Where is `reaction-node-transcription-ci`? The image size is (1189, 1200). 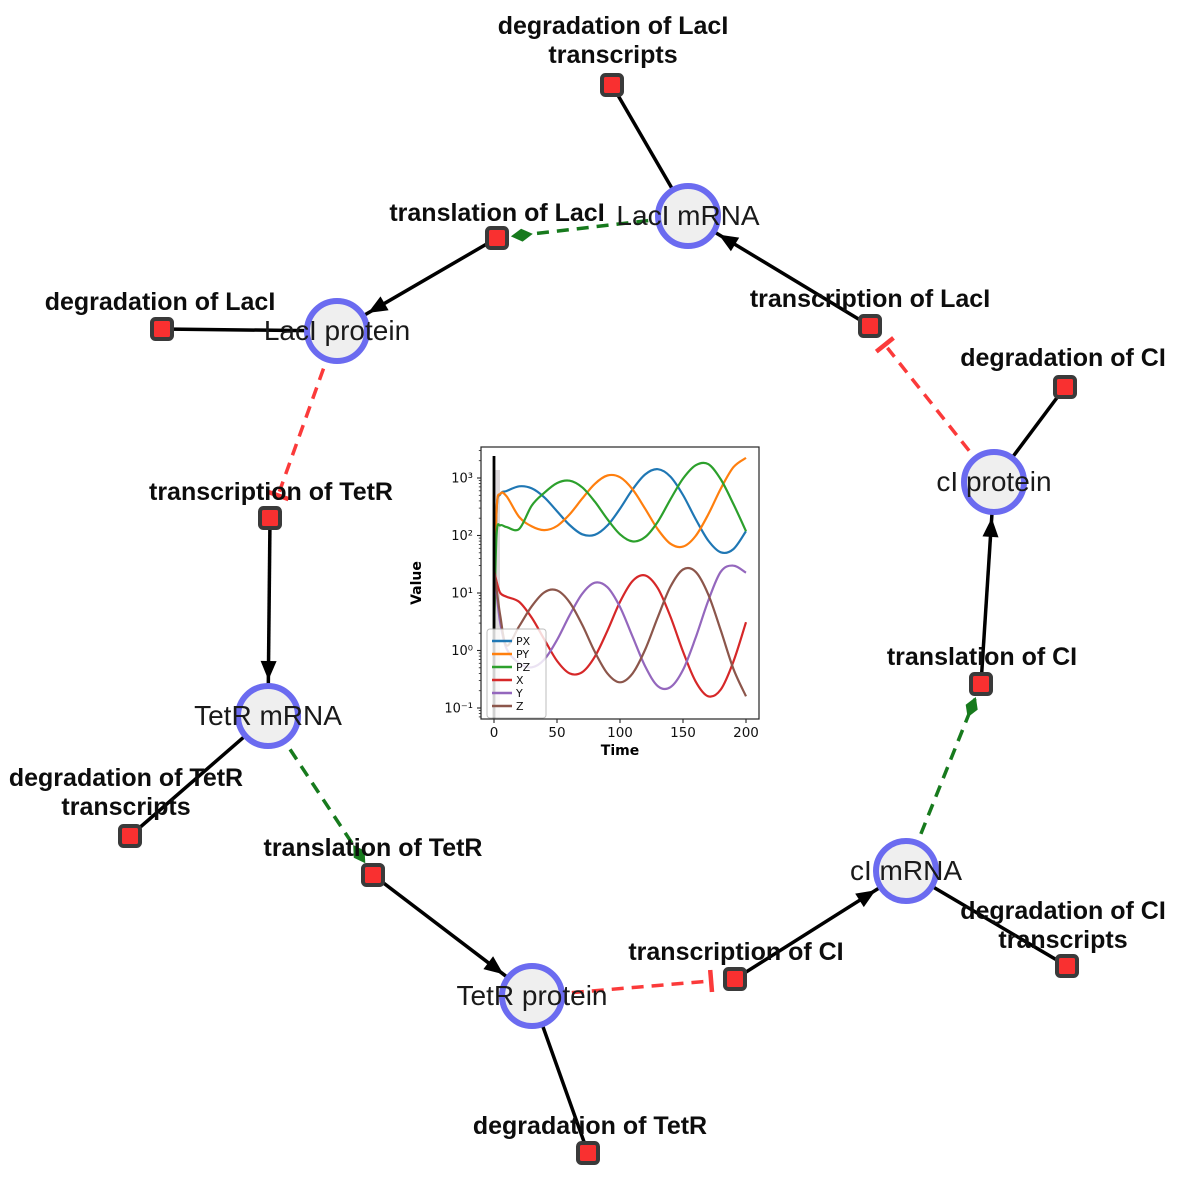 reaction-node-transcription-ci is located at coordinates (735, 979).